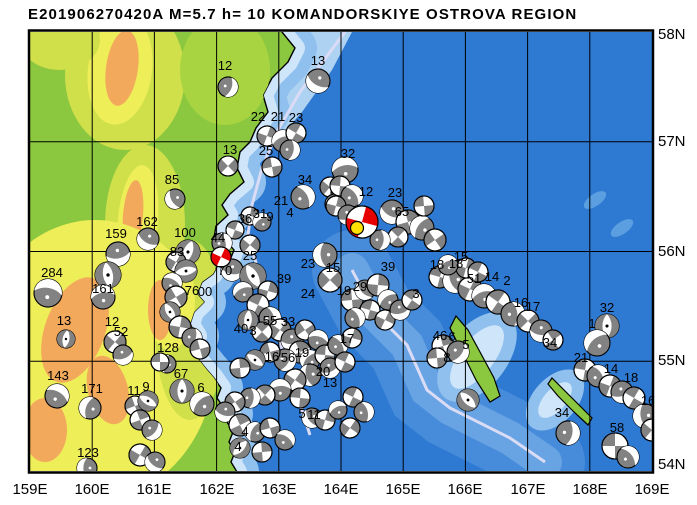  What do you see at coordinates (88, 452) in the screenshot?
I see `depth-label: 123` at bounding box center [88, 452].